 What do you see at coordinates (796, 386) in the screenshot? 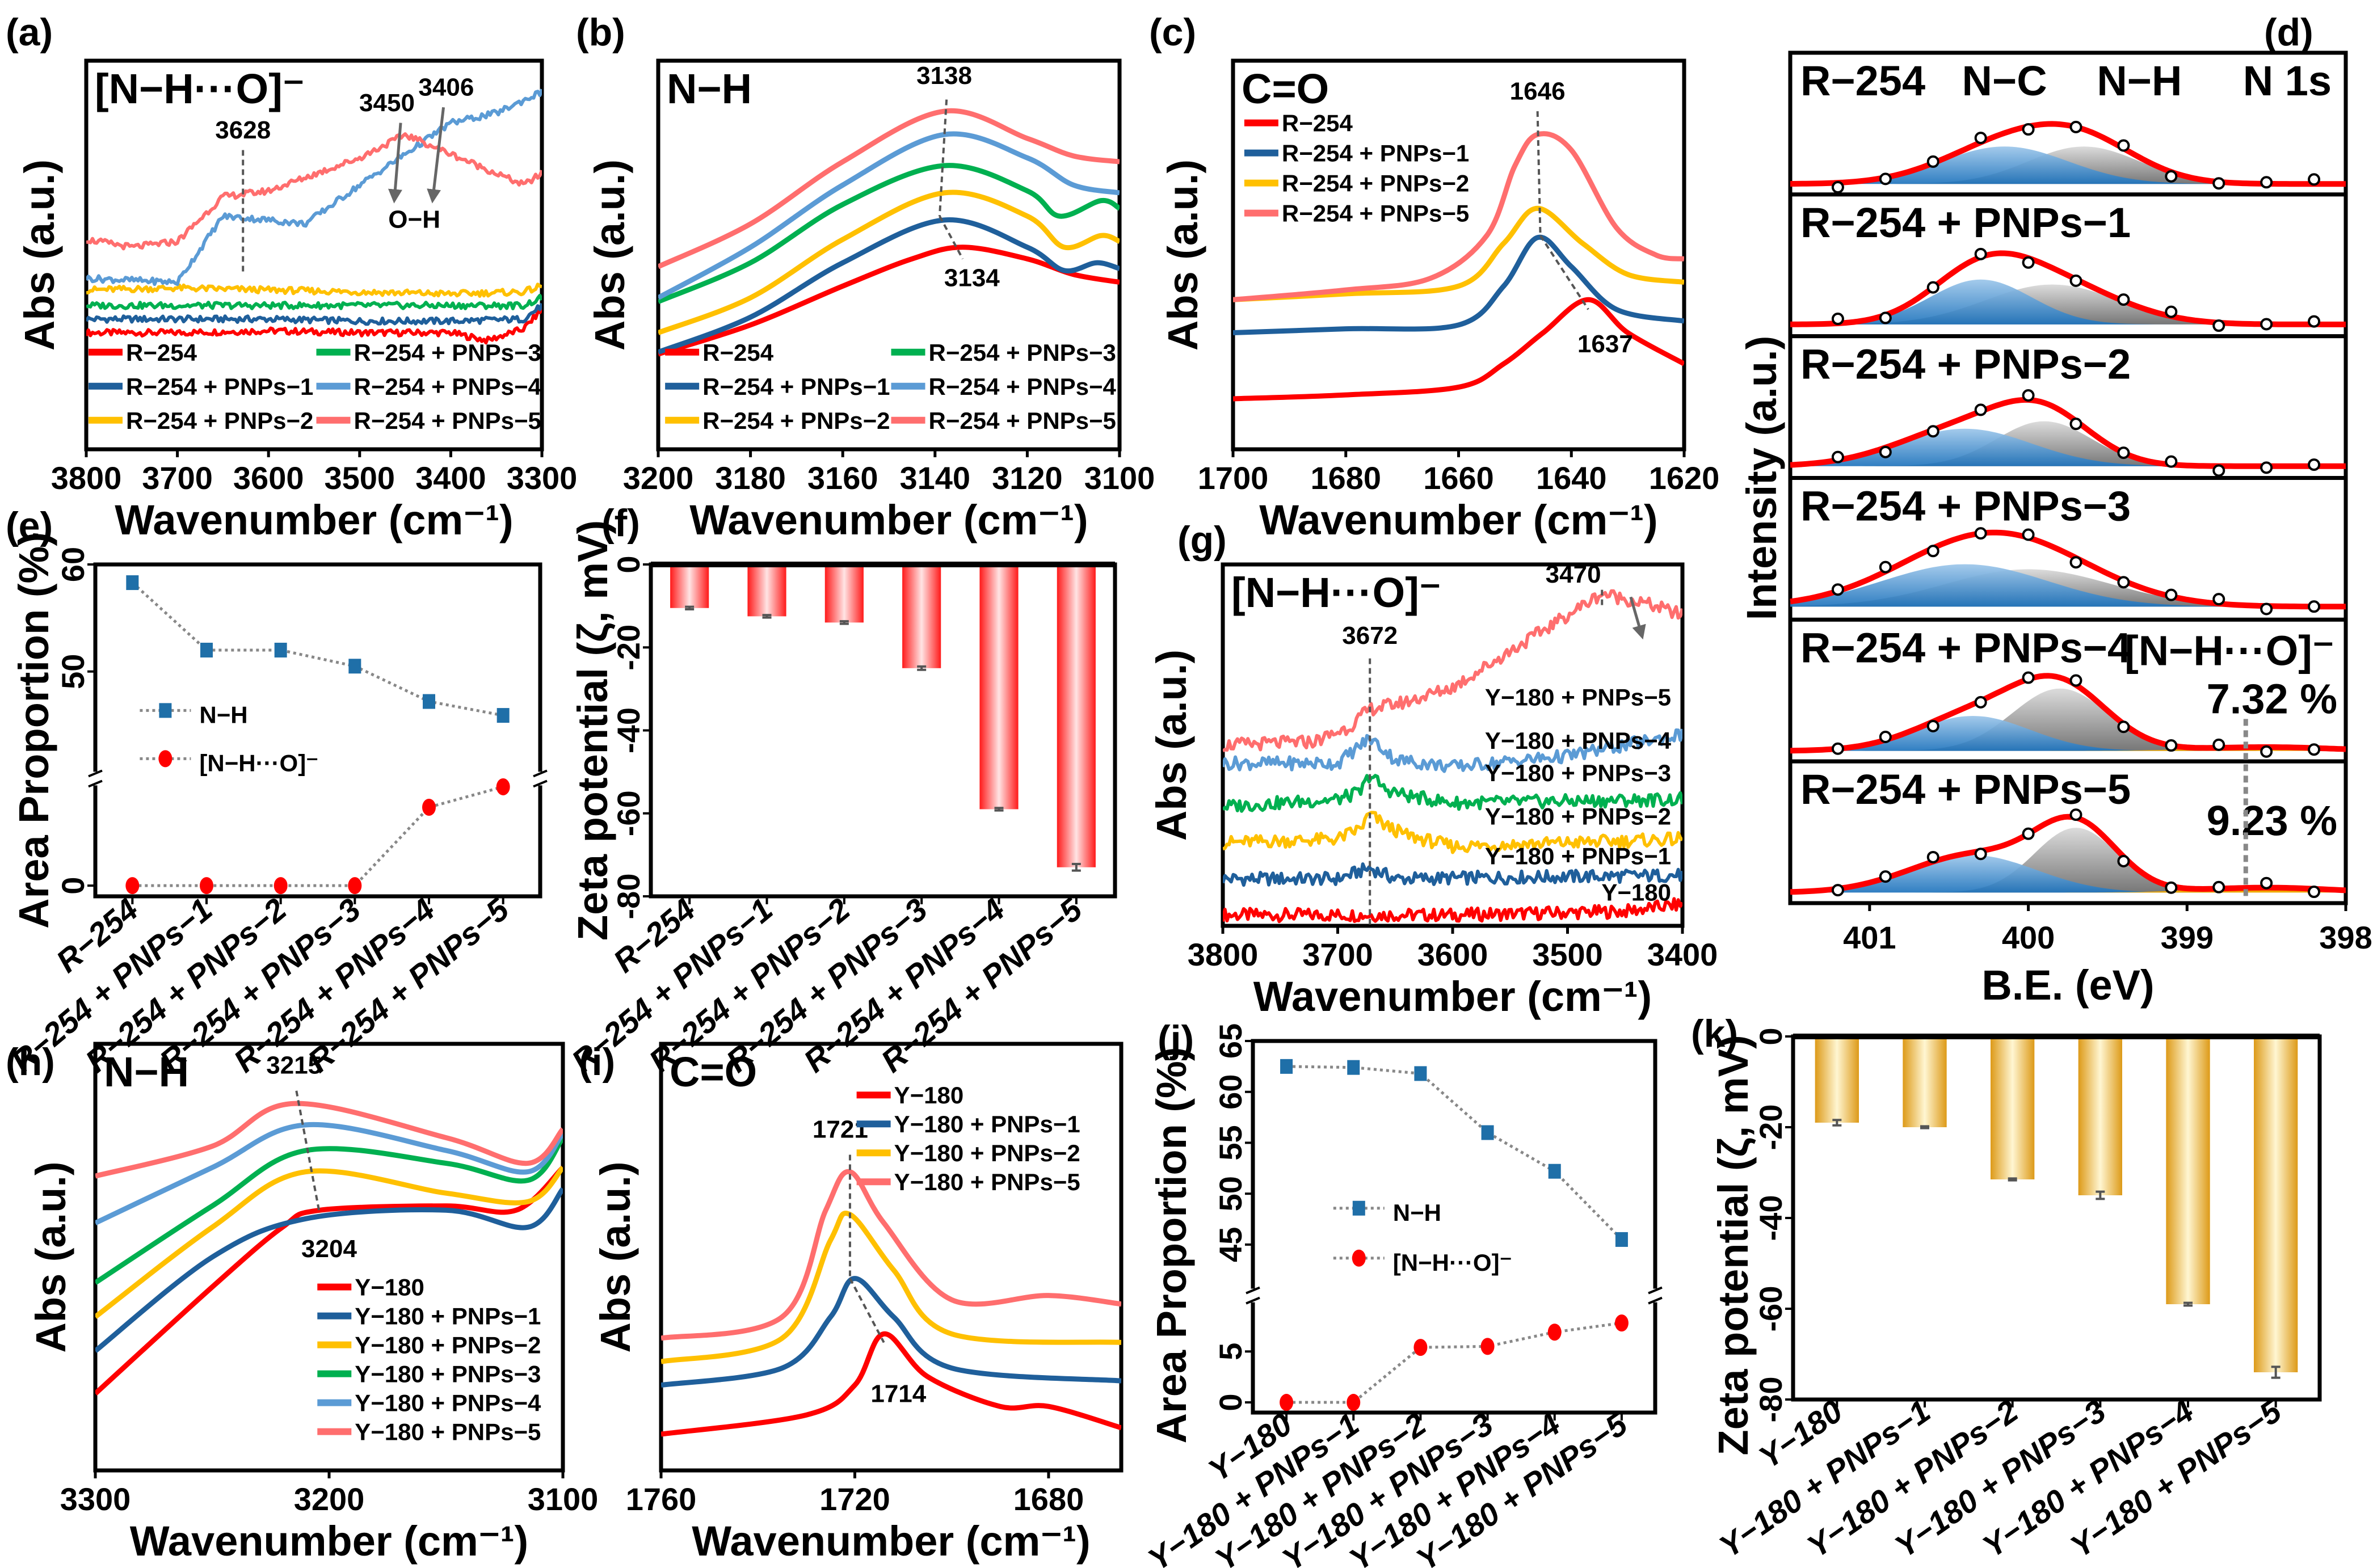
I see `legend-label: R−254 + PNPs−1` at bounding box center [796, 386].